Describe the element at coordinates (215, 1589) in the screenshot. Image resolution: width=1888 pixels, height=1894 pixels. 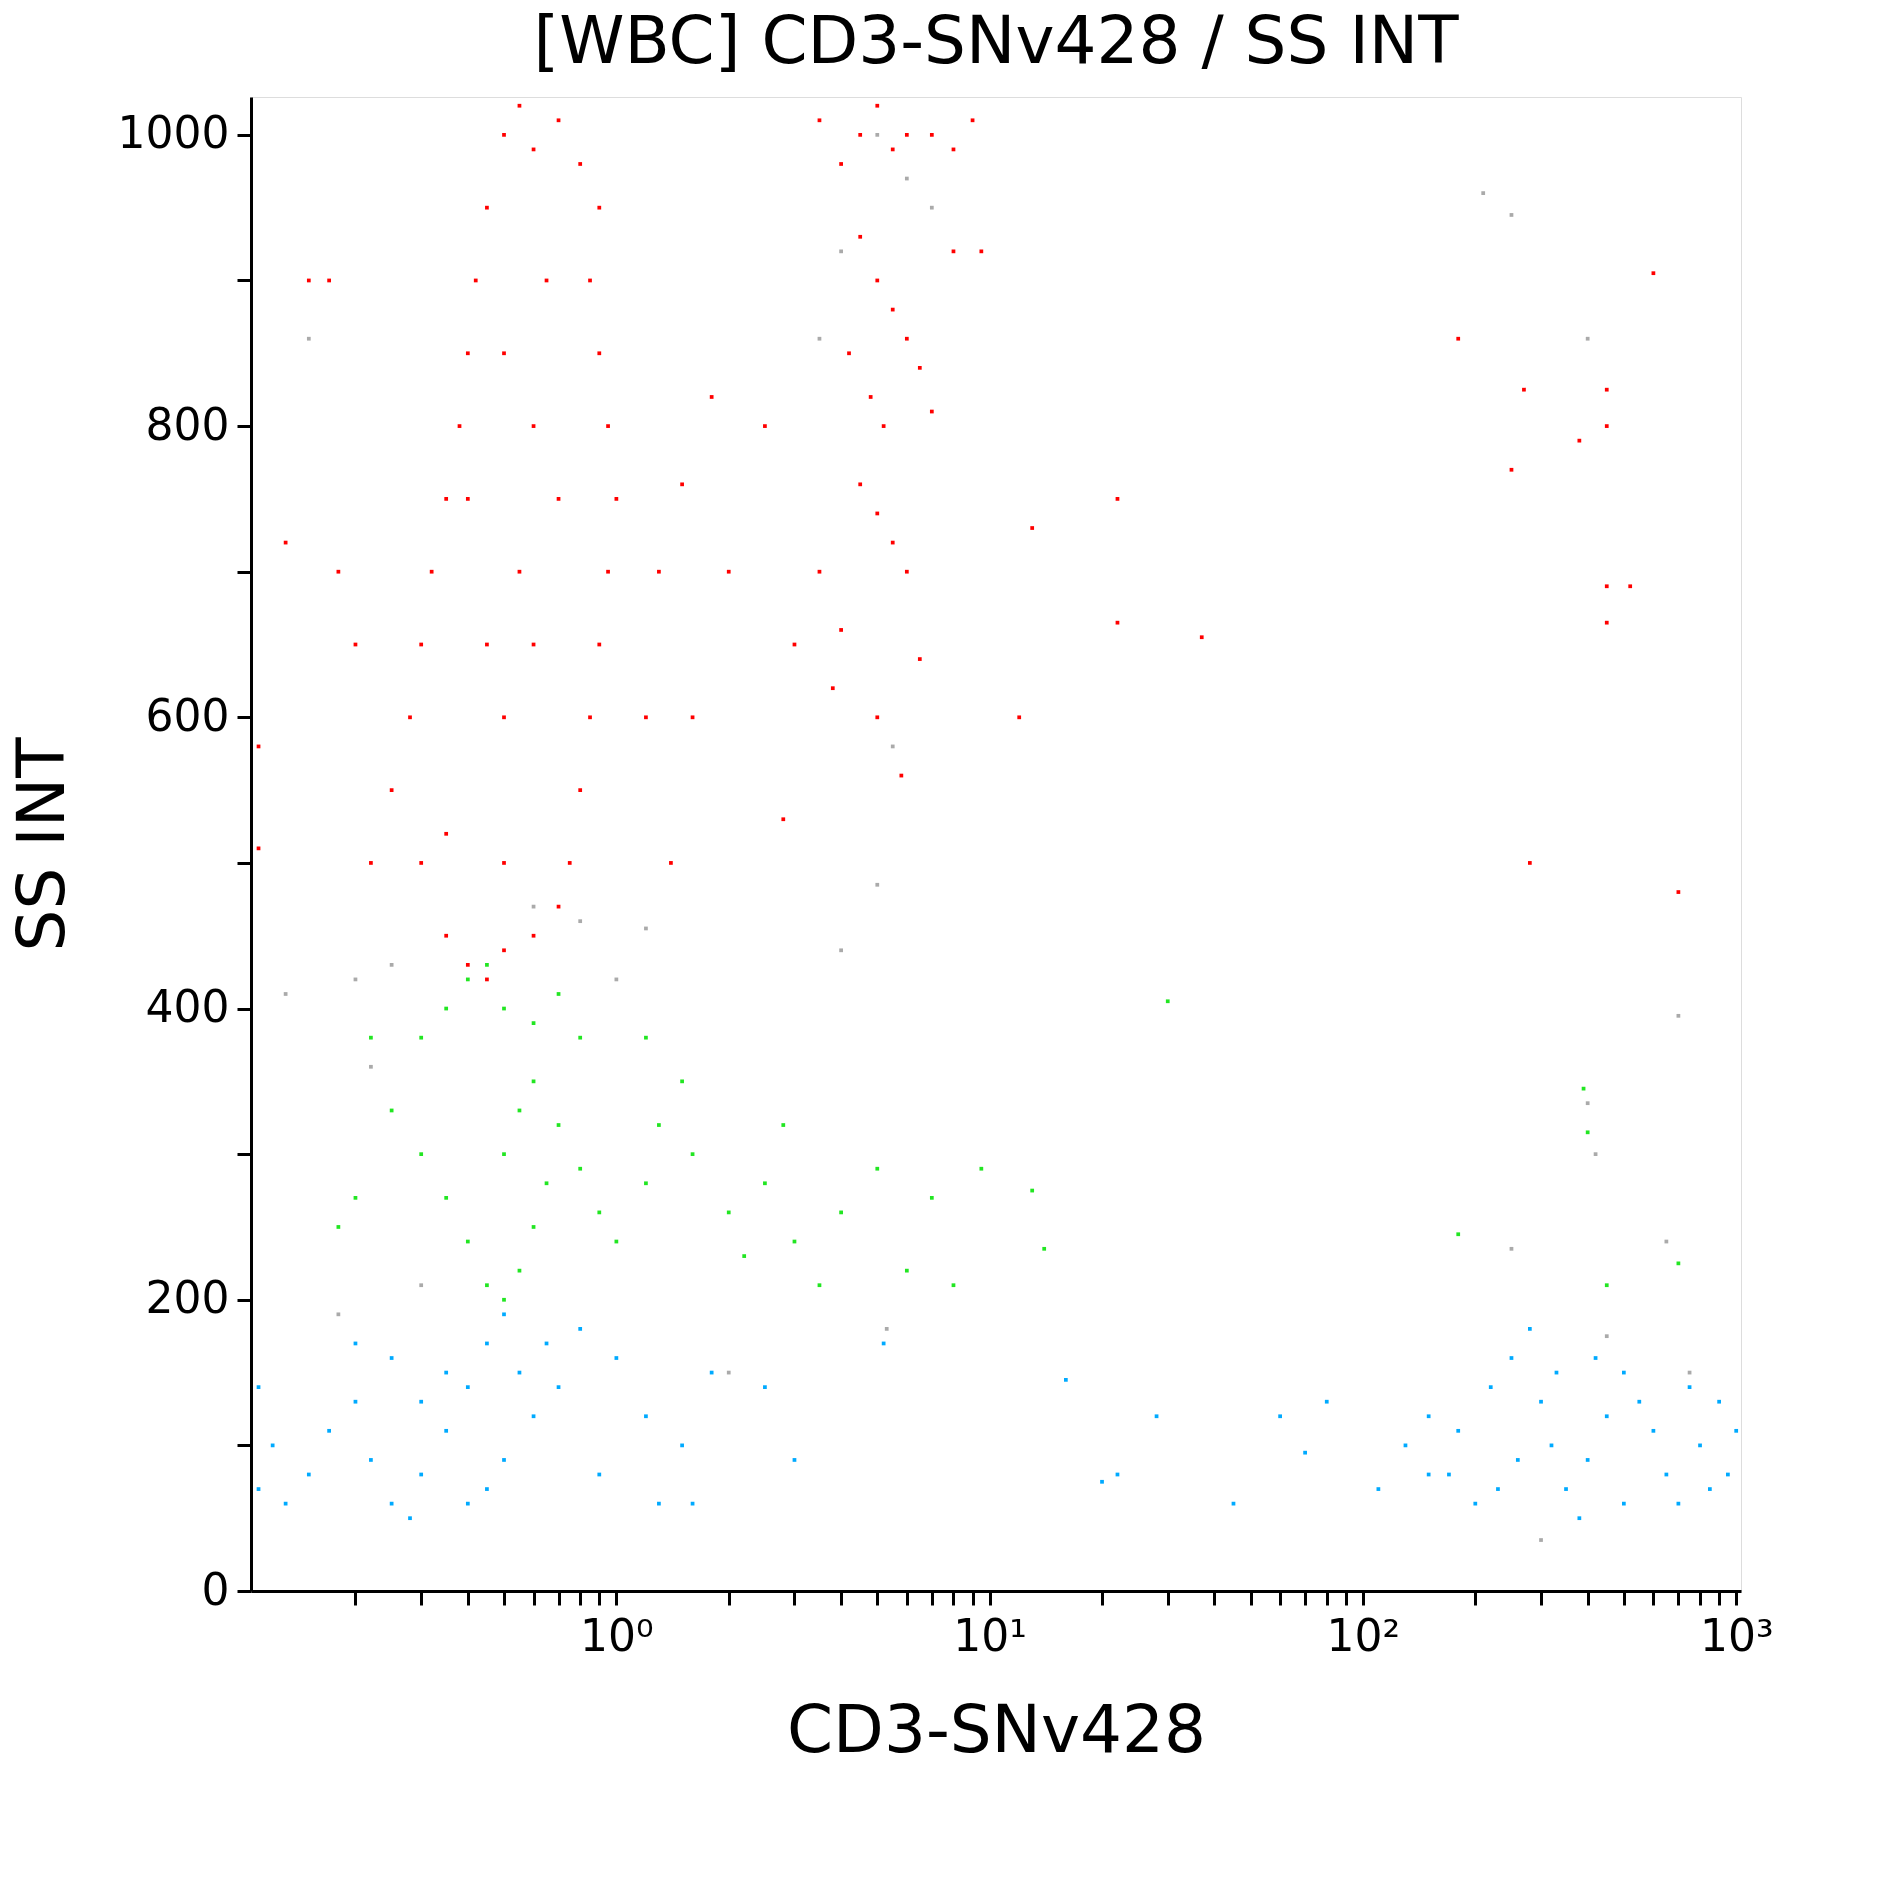
I see `y-tick-label: 0` at that location.